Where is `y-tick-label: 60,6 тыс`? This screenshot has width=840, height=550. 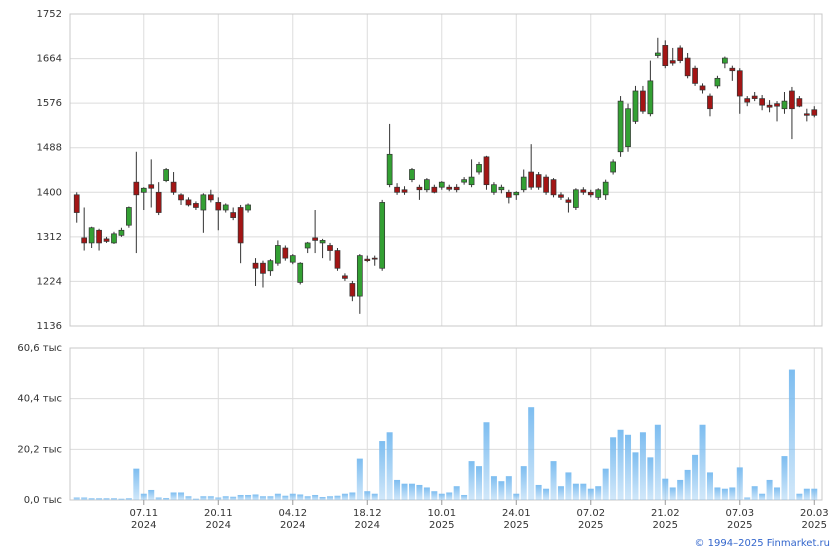 y-tick-label: 60,6 тыс is located at coordinates (39, 348).